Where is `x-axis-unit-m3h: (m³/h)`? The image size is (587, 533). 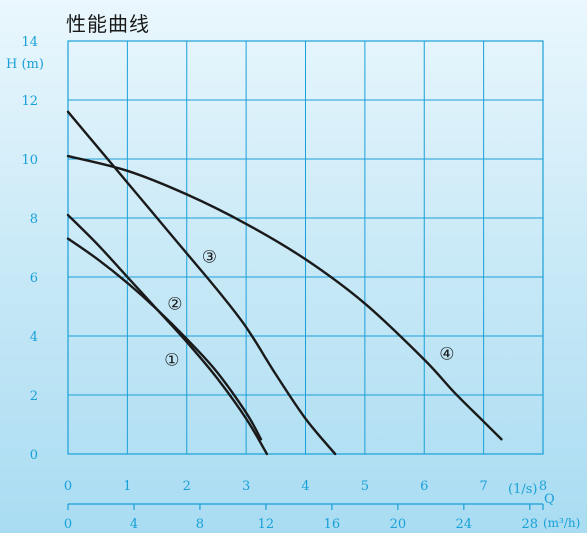 x-axis-unit-m3h: (m³/h) is located at coordinates (561, 523).